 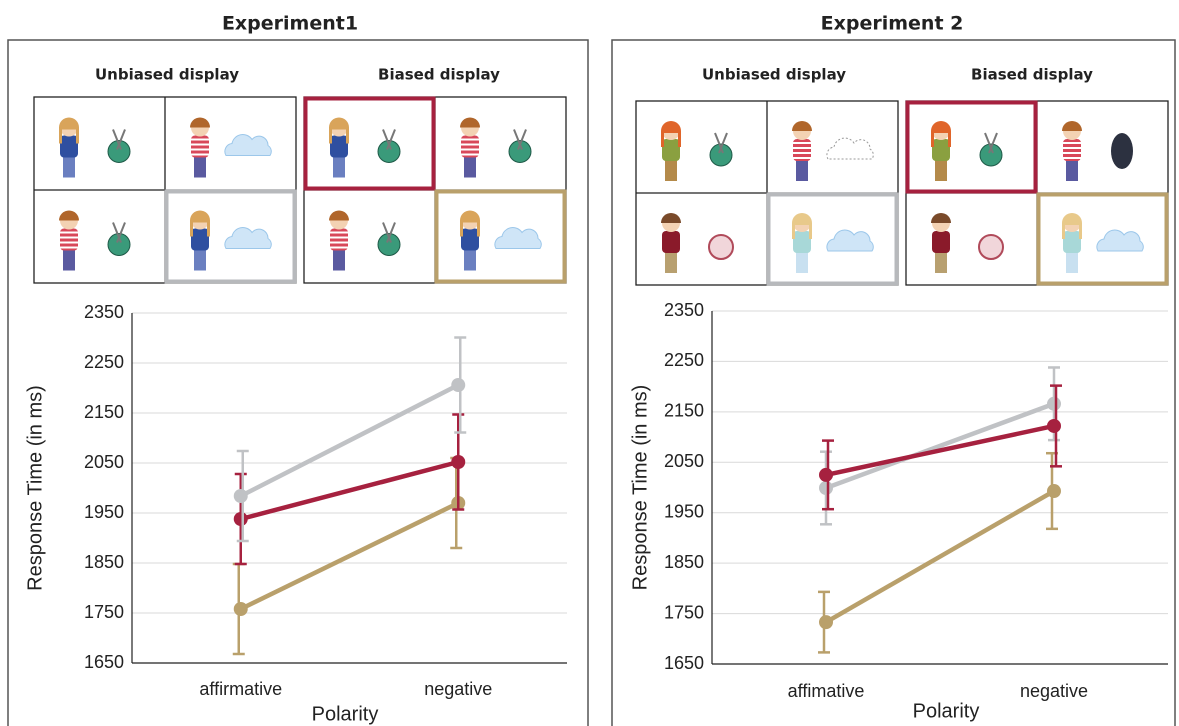 What do you see at coordinates (892, 24) in the screenshot?
I see `panel-title: Experiment 2` at bounding box center [892, 24].